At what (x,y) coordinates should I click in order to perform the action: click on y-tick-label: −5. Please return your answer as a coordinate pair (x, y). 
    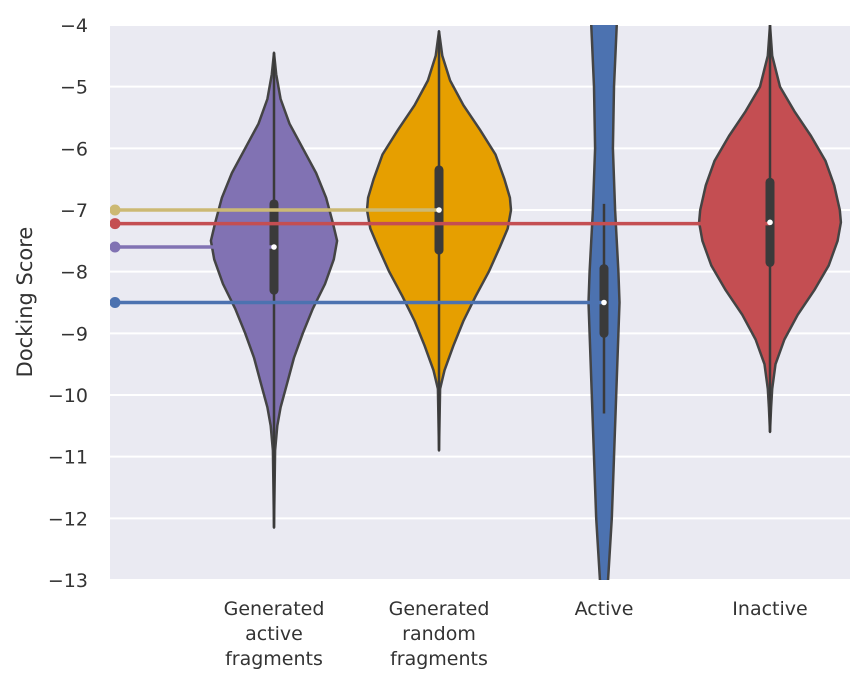
    Looking at the image, I should click on (74, 88).